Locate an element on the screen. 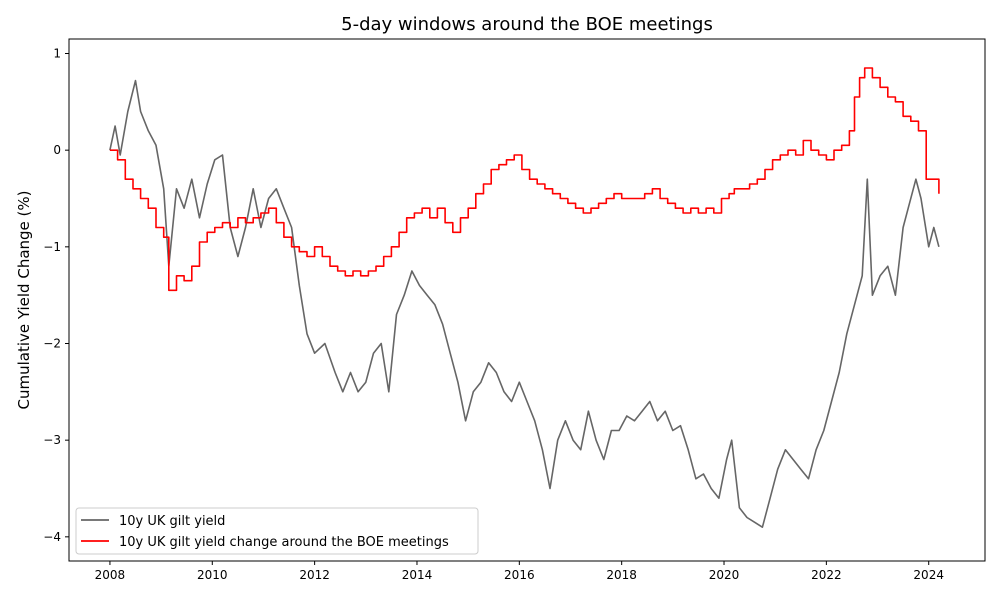 Image resolution: width=1000 pixels, height=600 pixels. y-tick-label: −2 is located at coordinates (52, 344).